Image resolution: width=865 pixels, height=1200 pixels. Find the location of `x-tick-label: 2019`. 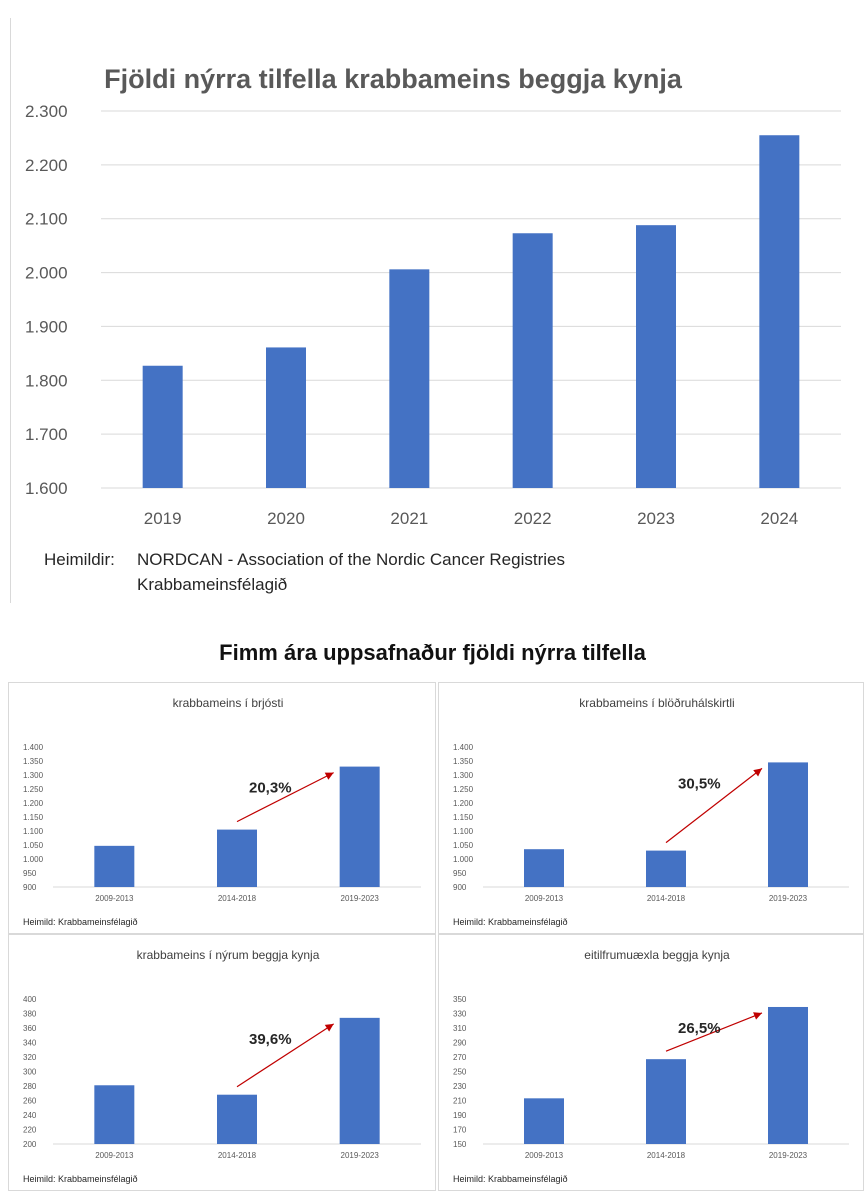

x-tick-label: 2019 is located at coordinates (163, 518).